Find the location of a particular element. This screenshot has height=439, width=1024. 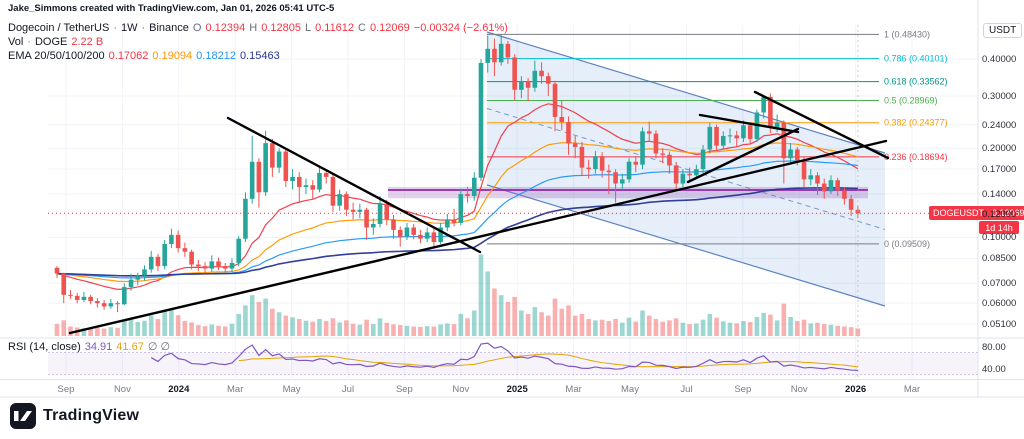

tradingview-logo: TradingView is located at coordinates (74, 416).